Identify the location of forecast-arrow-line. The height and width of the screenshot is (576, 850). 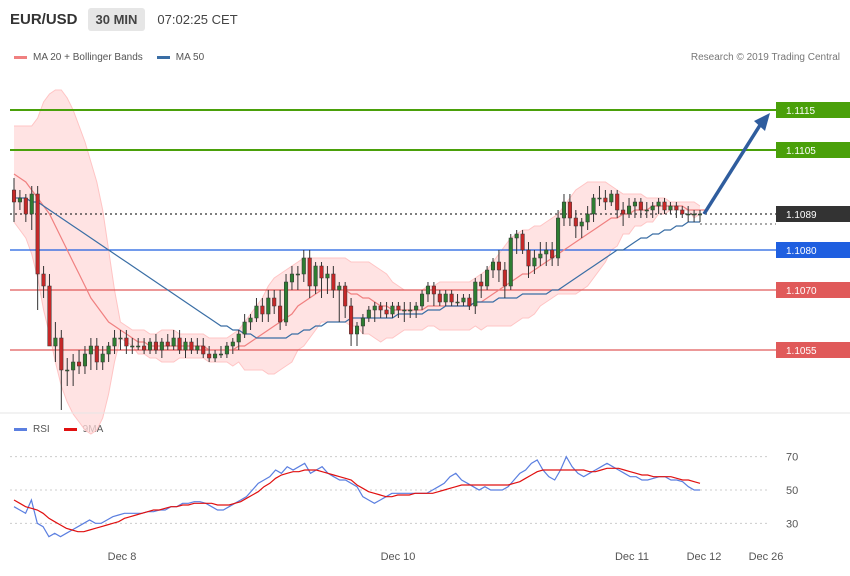
(733, 168).